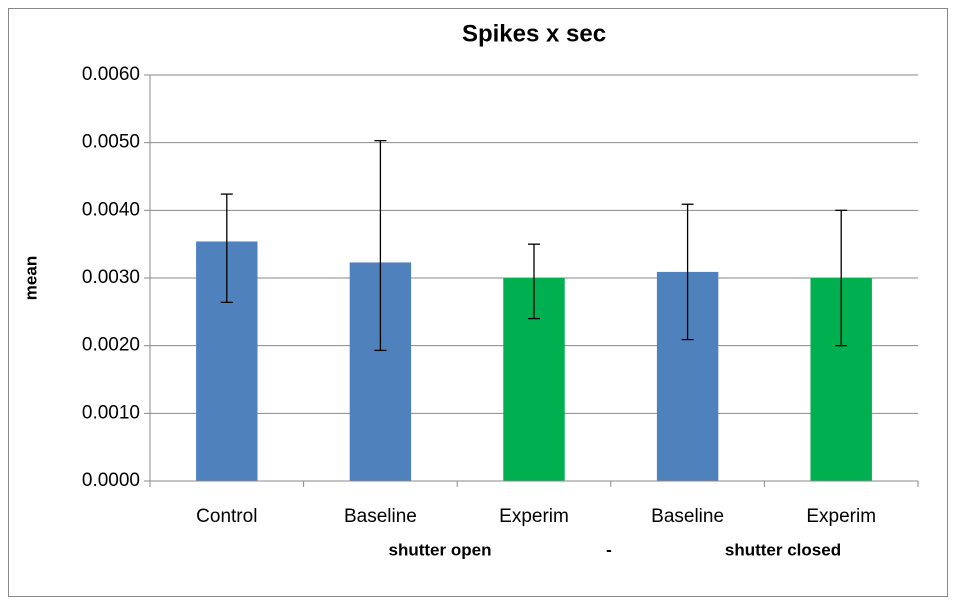 The width and height of the screenshot is (958, 604). I want to click on y-tick-label: 0.0000, so click(111, 480).